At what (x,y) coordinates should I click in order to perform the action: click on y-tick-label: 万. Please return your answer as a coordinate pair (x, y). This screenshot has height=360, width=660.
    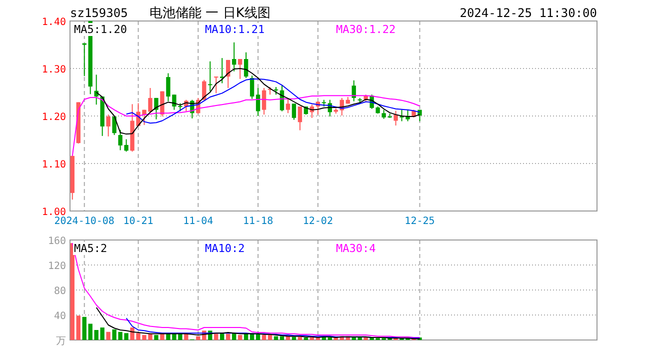
    Looking at the image, I should click on (61, 341).